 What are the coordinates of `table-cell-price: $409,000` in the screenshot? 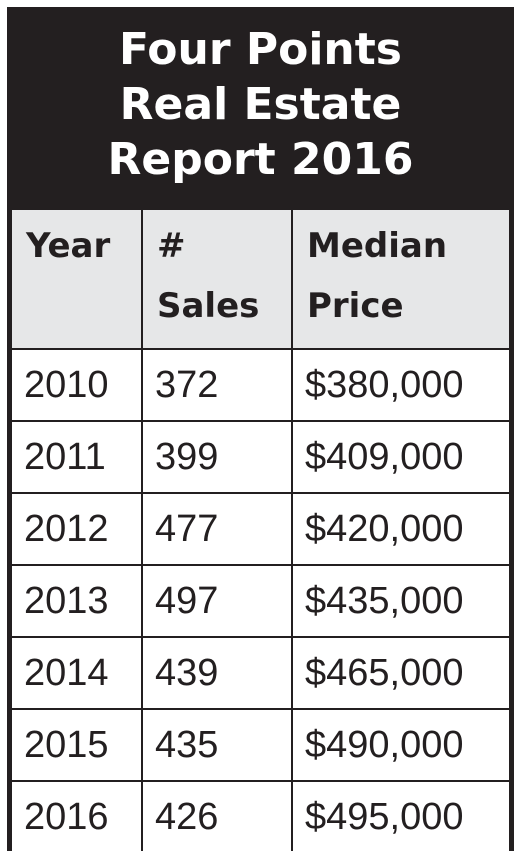 It's located at (401, 457).